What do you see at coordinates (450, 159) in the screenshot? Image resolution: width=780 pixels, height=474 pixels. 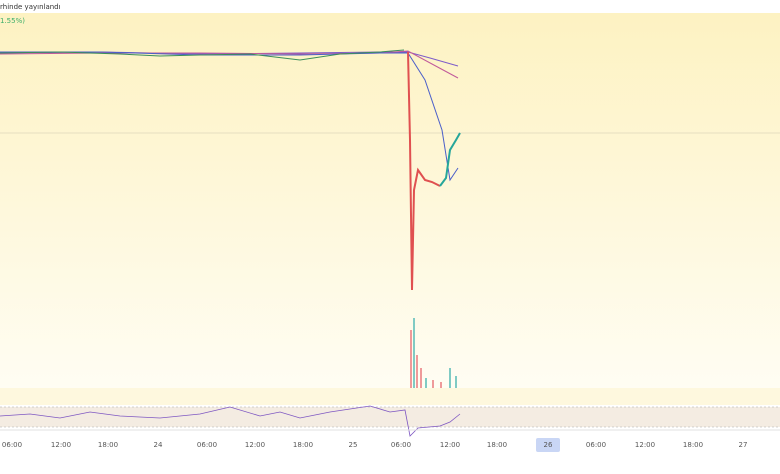 I see `price-recovery` at bounding box center [450, 159].